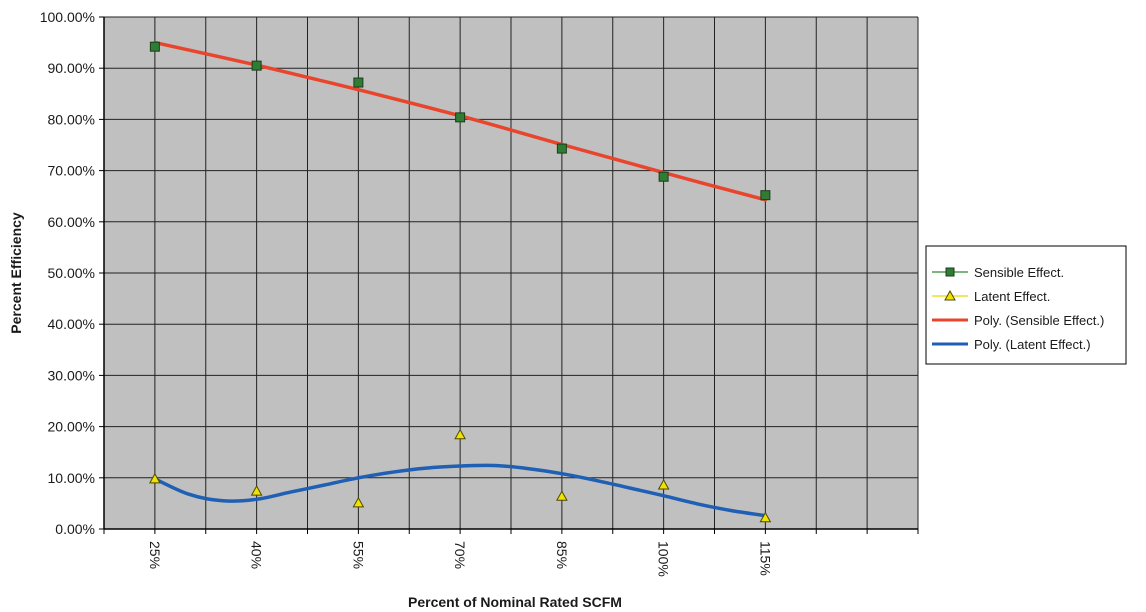  I want to click on legend-item-poly-sensible: Poly. (Sensible Effect.), so click(1018, 320).